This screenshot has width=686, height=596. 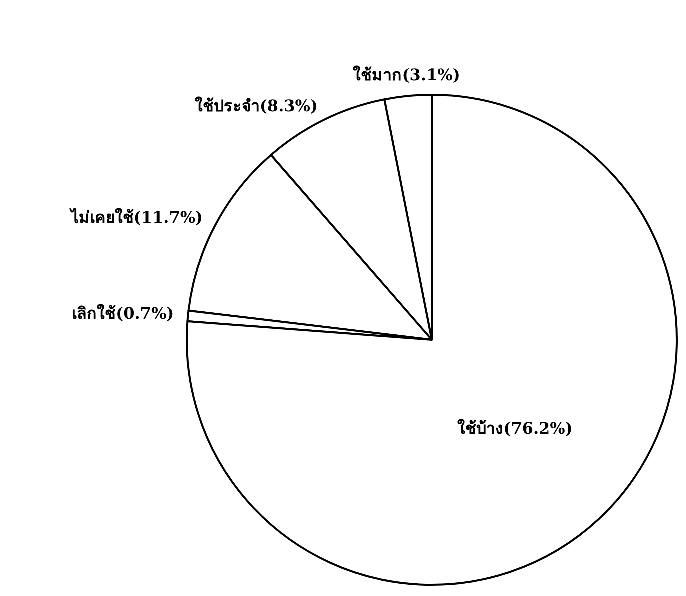 What do you see at coordinates (289, 106) in the screenshot?
I see `data-label: (8.3%)` at bounding box center [289, 106].